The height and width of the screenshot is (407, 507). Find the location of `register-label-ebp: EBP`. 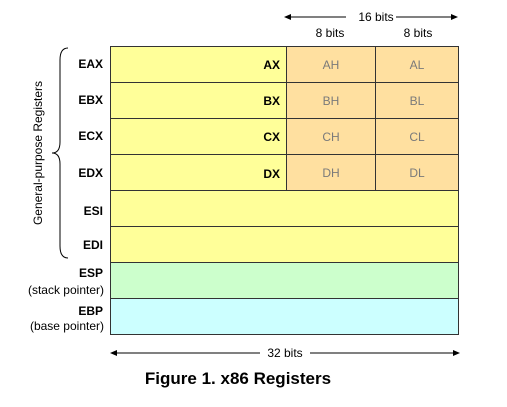

register-label-ebp: EBP is located at coordinates (90, 311).